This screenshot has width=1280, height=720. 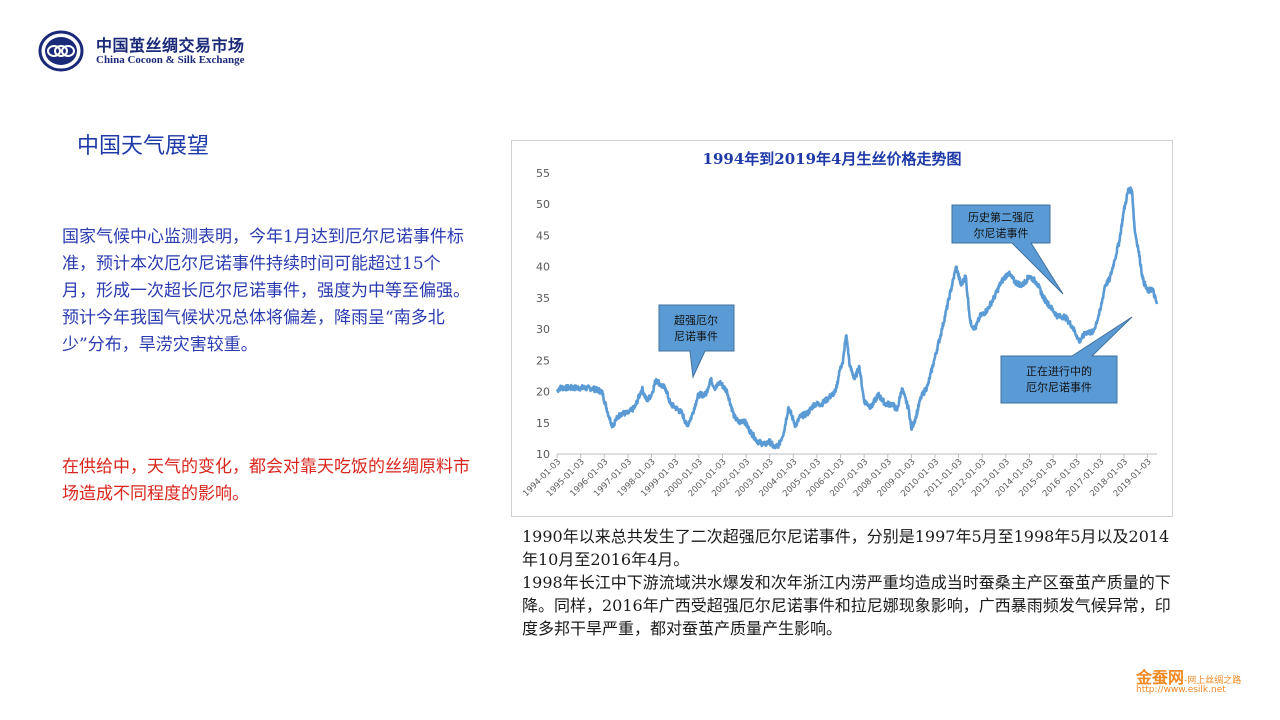 What do you see at coordinates (543, 204) in the screenshot?
I see `y-tick-label: 50` at bounding box center [543, 204].